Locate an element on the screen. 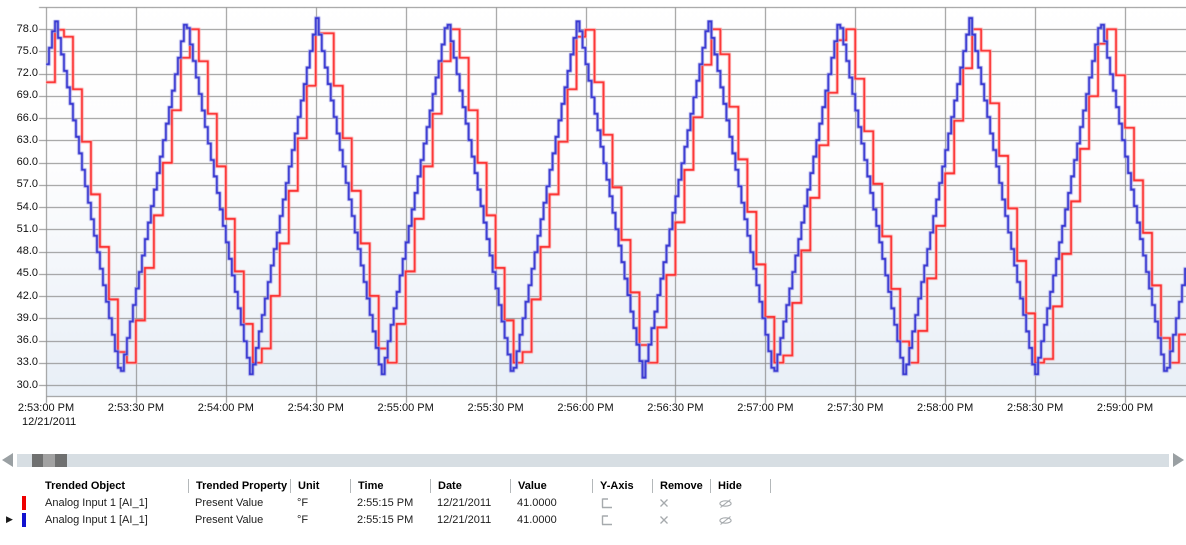  x-tick-label: 2:53:00 PM is located at coordinates (46, 408).